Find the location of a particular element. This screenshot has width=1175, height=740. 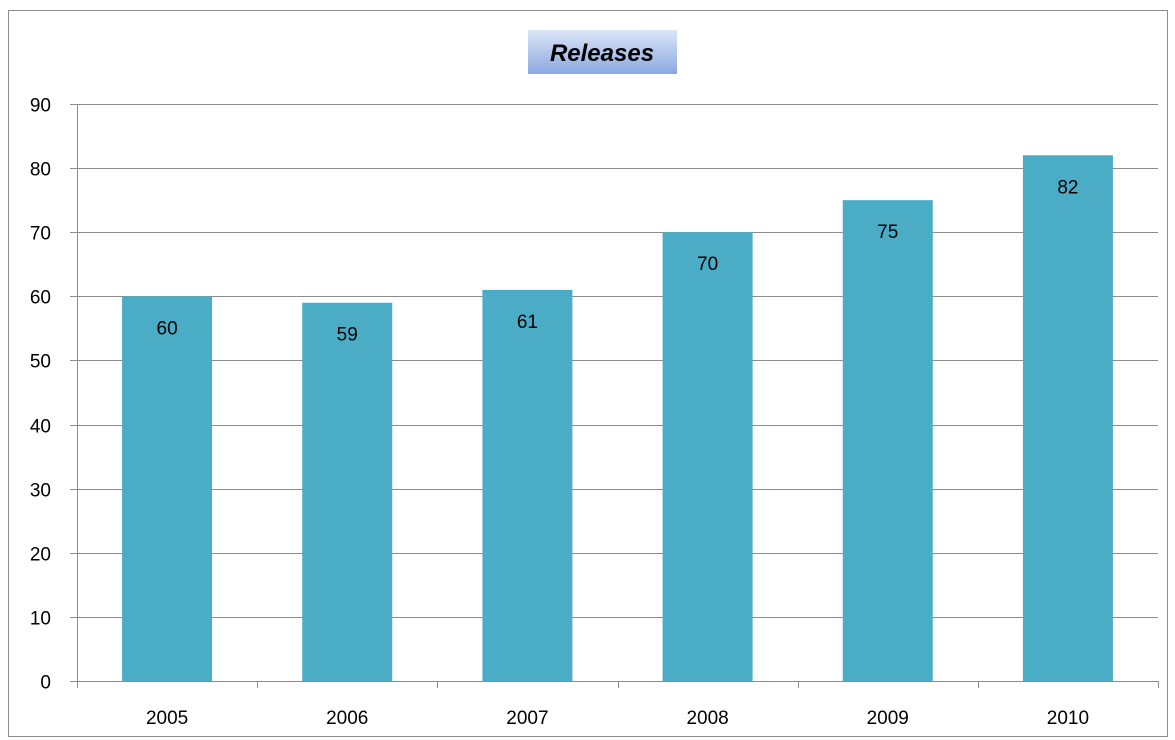

x-tick-label: 2008 is located at coordinates (707, 718).